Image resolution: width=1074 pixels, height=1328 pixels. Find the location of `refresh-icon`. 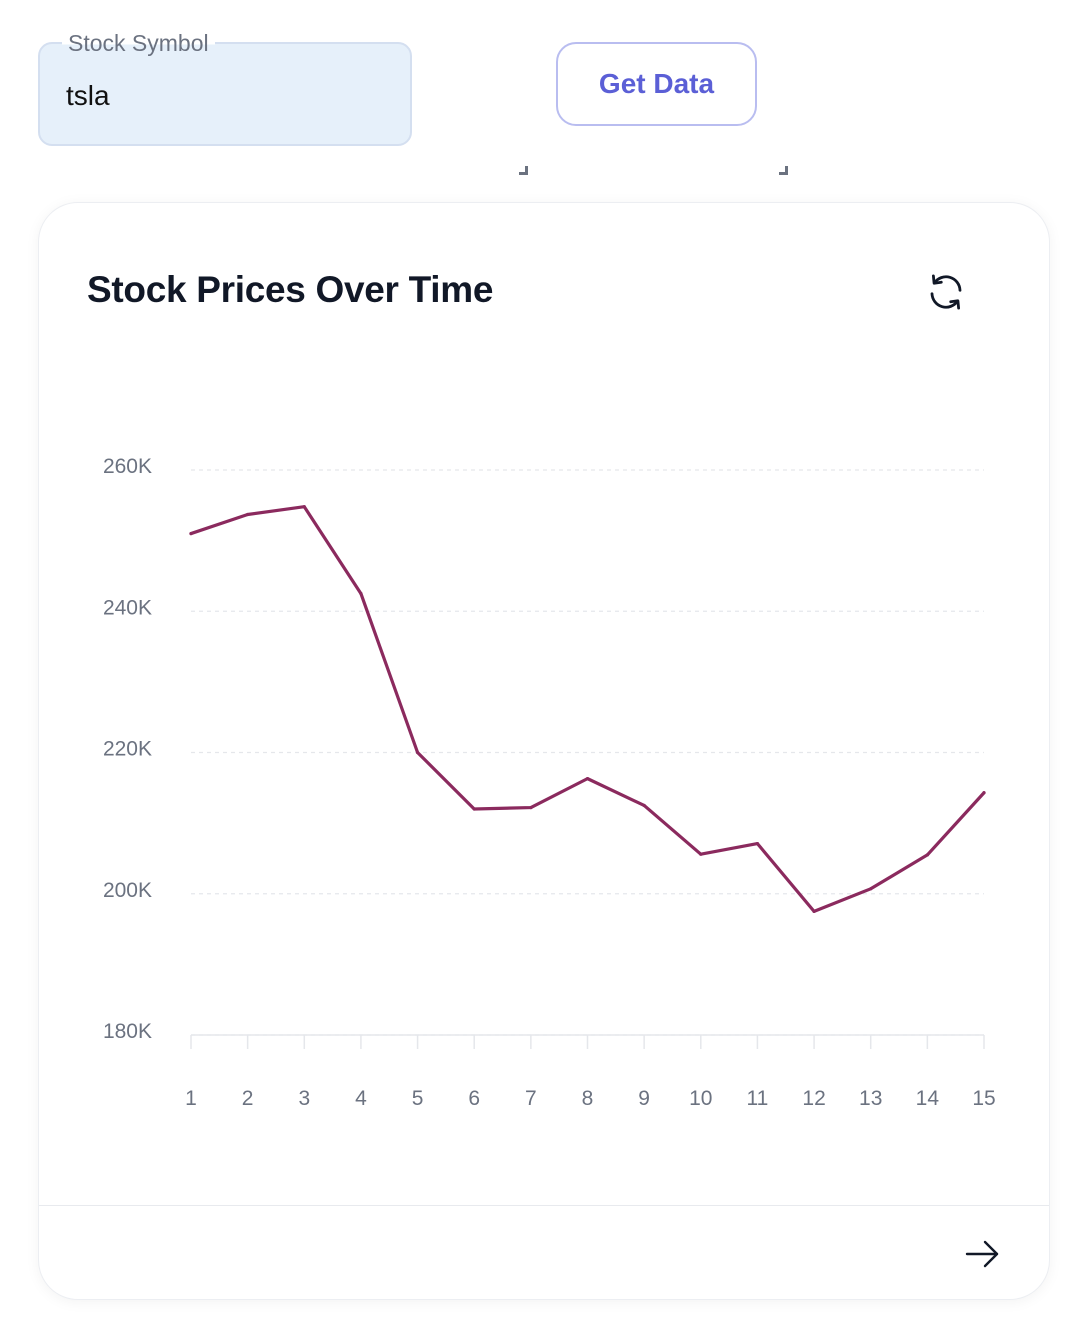

refresh-icon is located at coordinates (946, 292).